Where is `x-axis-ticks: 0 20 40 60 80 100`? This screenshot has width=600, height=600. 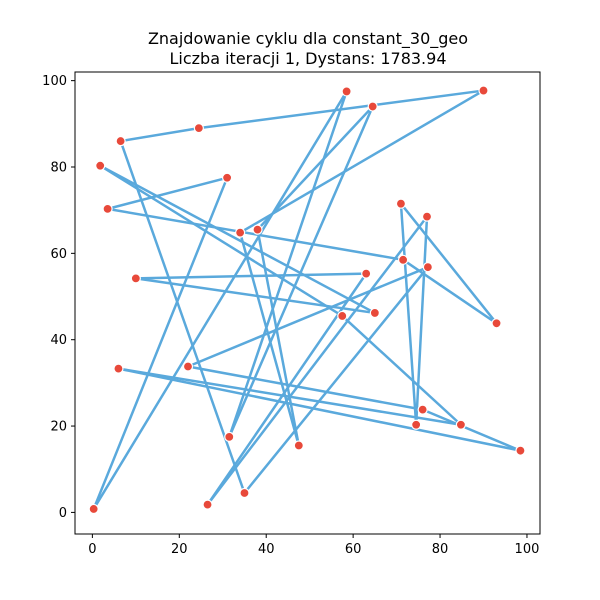 x-axis-ticks: 0 20 40 60 80 100 is located at coordinates (313, 545).